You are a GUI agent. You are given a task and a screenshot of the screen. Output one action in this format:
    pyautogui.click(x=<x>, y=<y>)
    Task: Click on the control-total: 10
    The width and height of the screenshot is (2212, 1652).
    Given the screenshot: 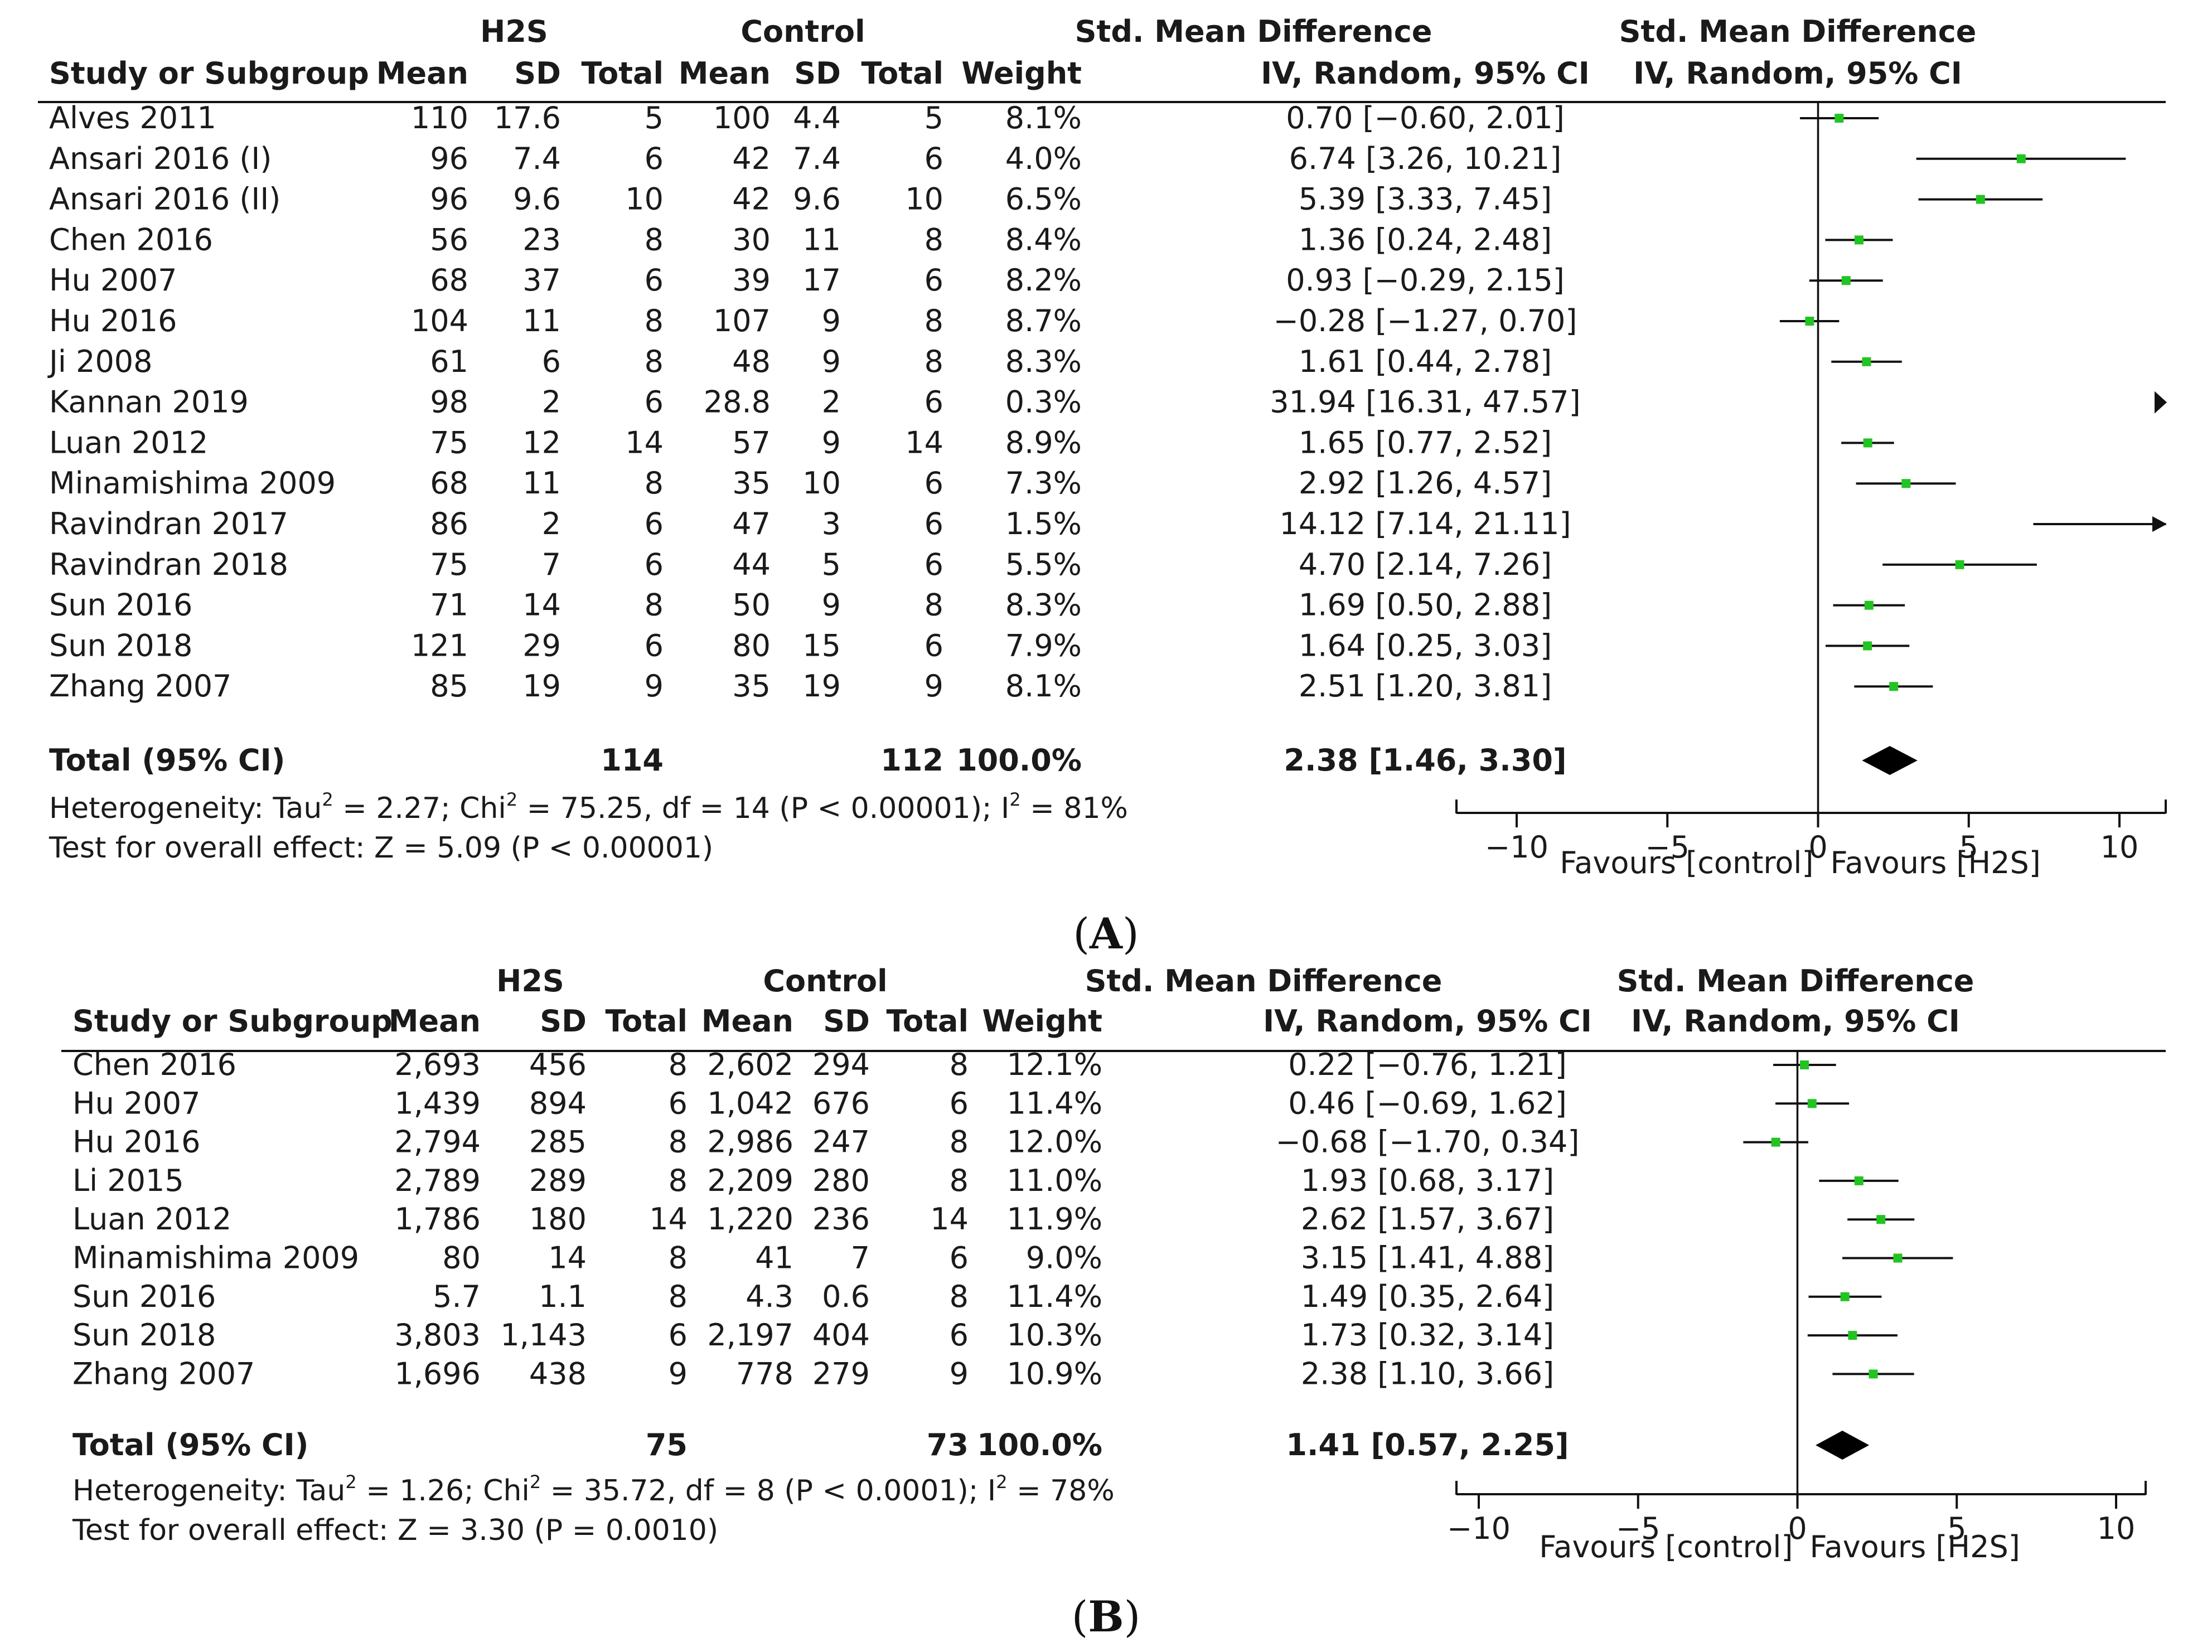 What is the action you would take?
    pyautogui.click(x=924, y=199)
    